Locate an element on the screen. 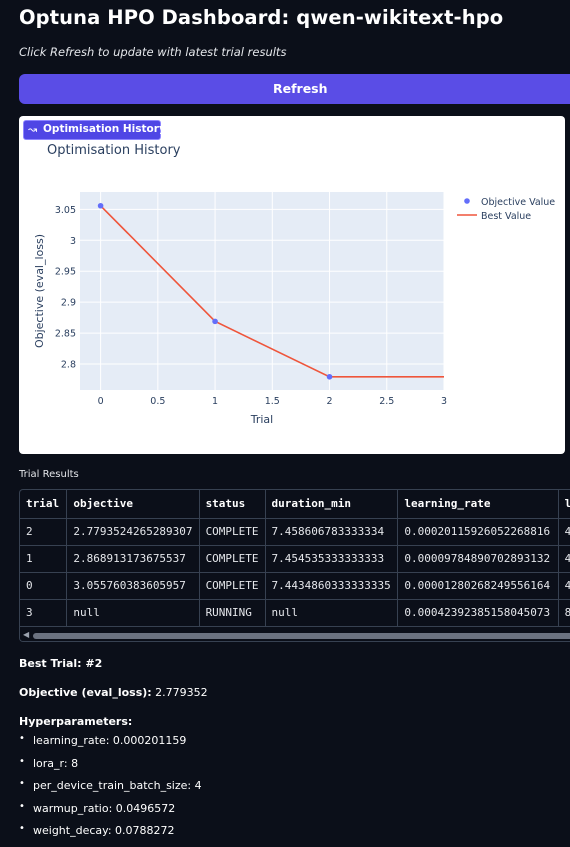 Image resolution: width=570 pixels, height=847 pixels. legend-label: Objective Value is located at coordinates (518, 202).